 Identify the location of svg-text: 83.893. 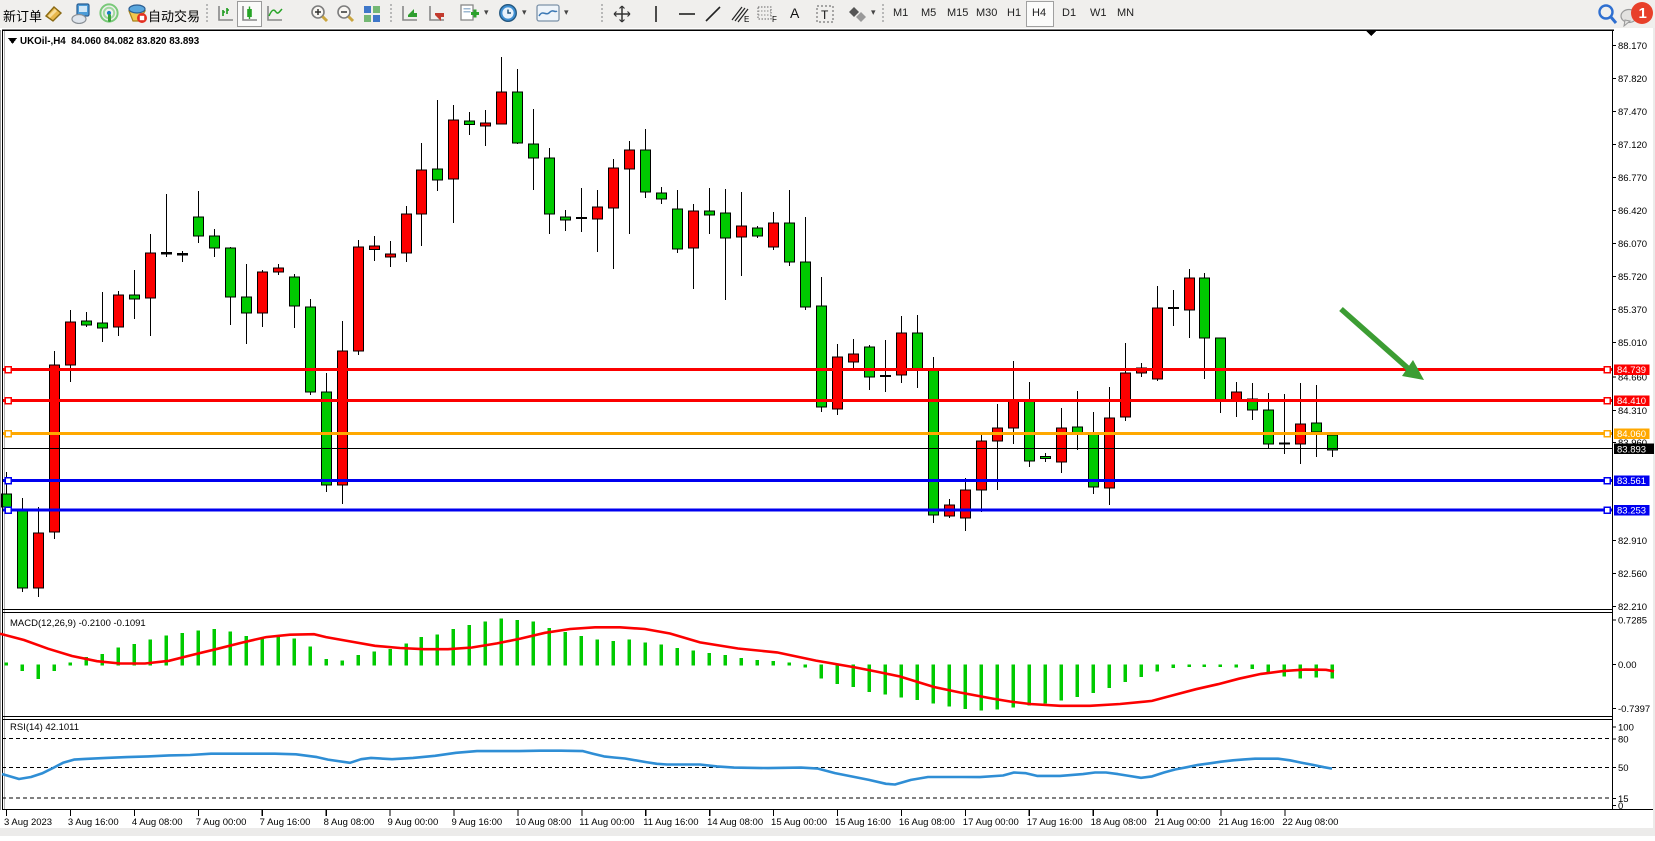
(1631, 449).